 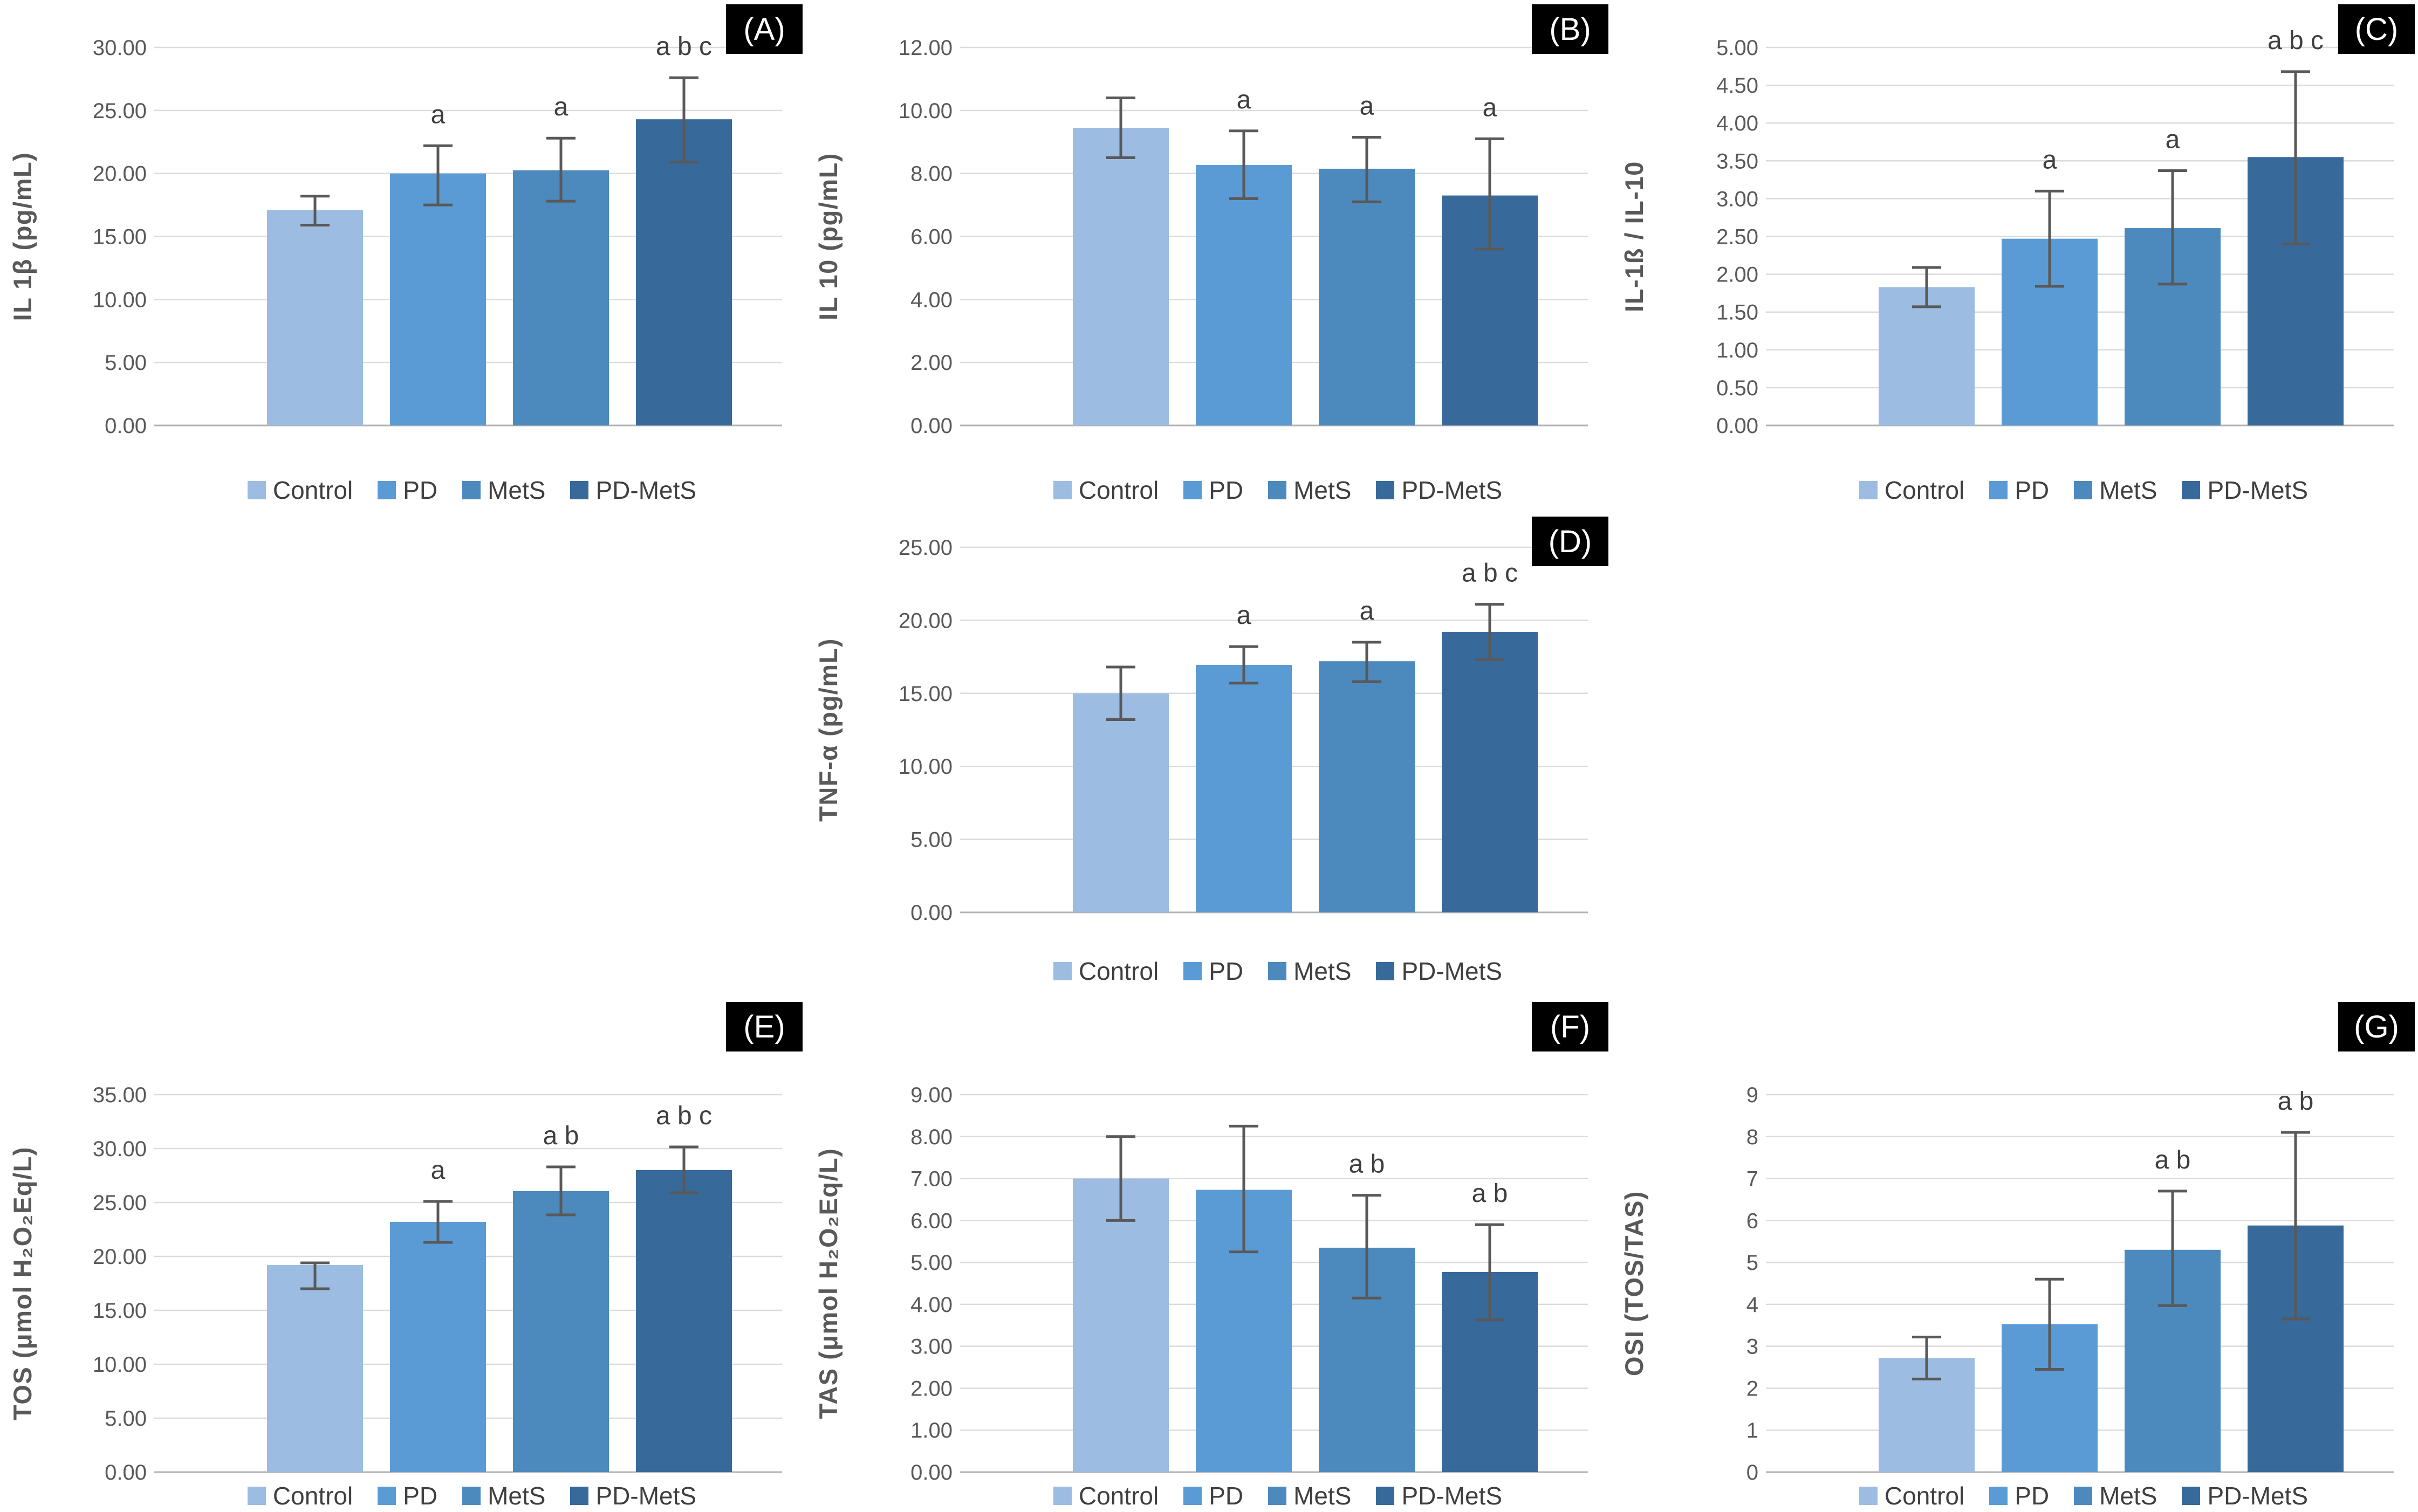 I want to click on panel-label-G: (G), so click(x=2376, y=1026).